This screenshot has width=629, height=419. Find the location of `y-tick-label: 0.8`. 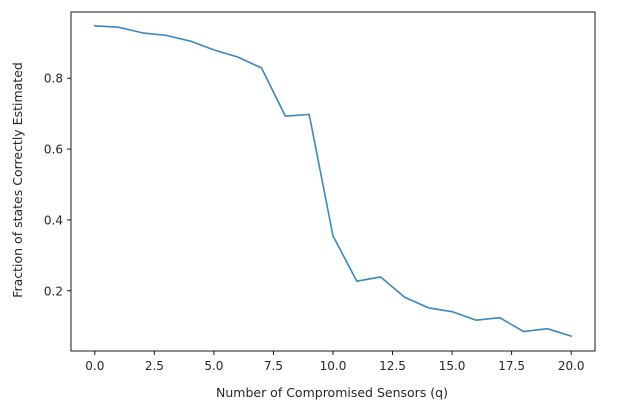

y-tick-label: 0.8 is located at coordinates (53, 79).